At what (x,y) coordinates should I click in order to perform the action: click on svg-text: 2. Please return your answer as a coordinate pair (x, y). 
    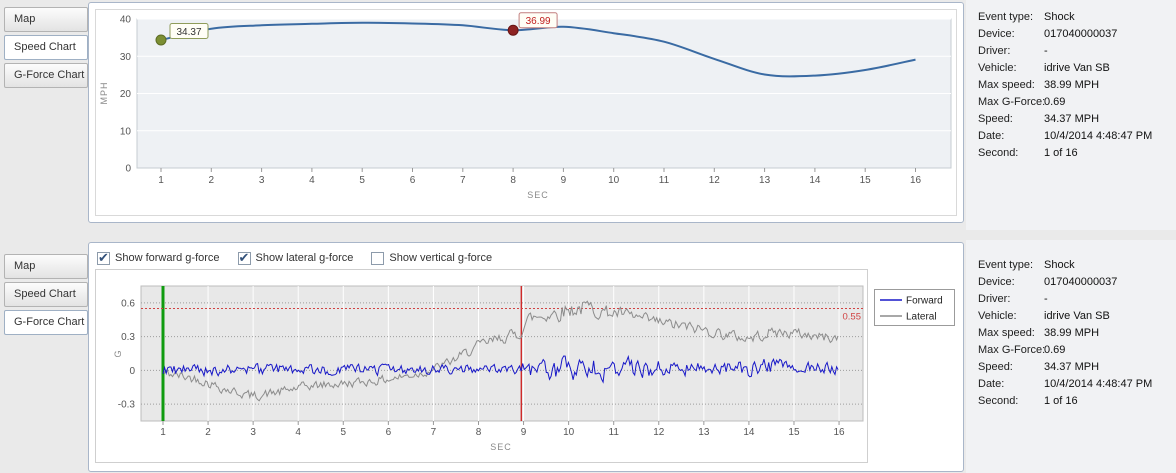
    Looking at the image, I should click on (208, 432).